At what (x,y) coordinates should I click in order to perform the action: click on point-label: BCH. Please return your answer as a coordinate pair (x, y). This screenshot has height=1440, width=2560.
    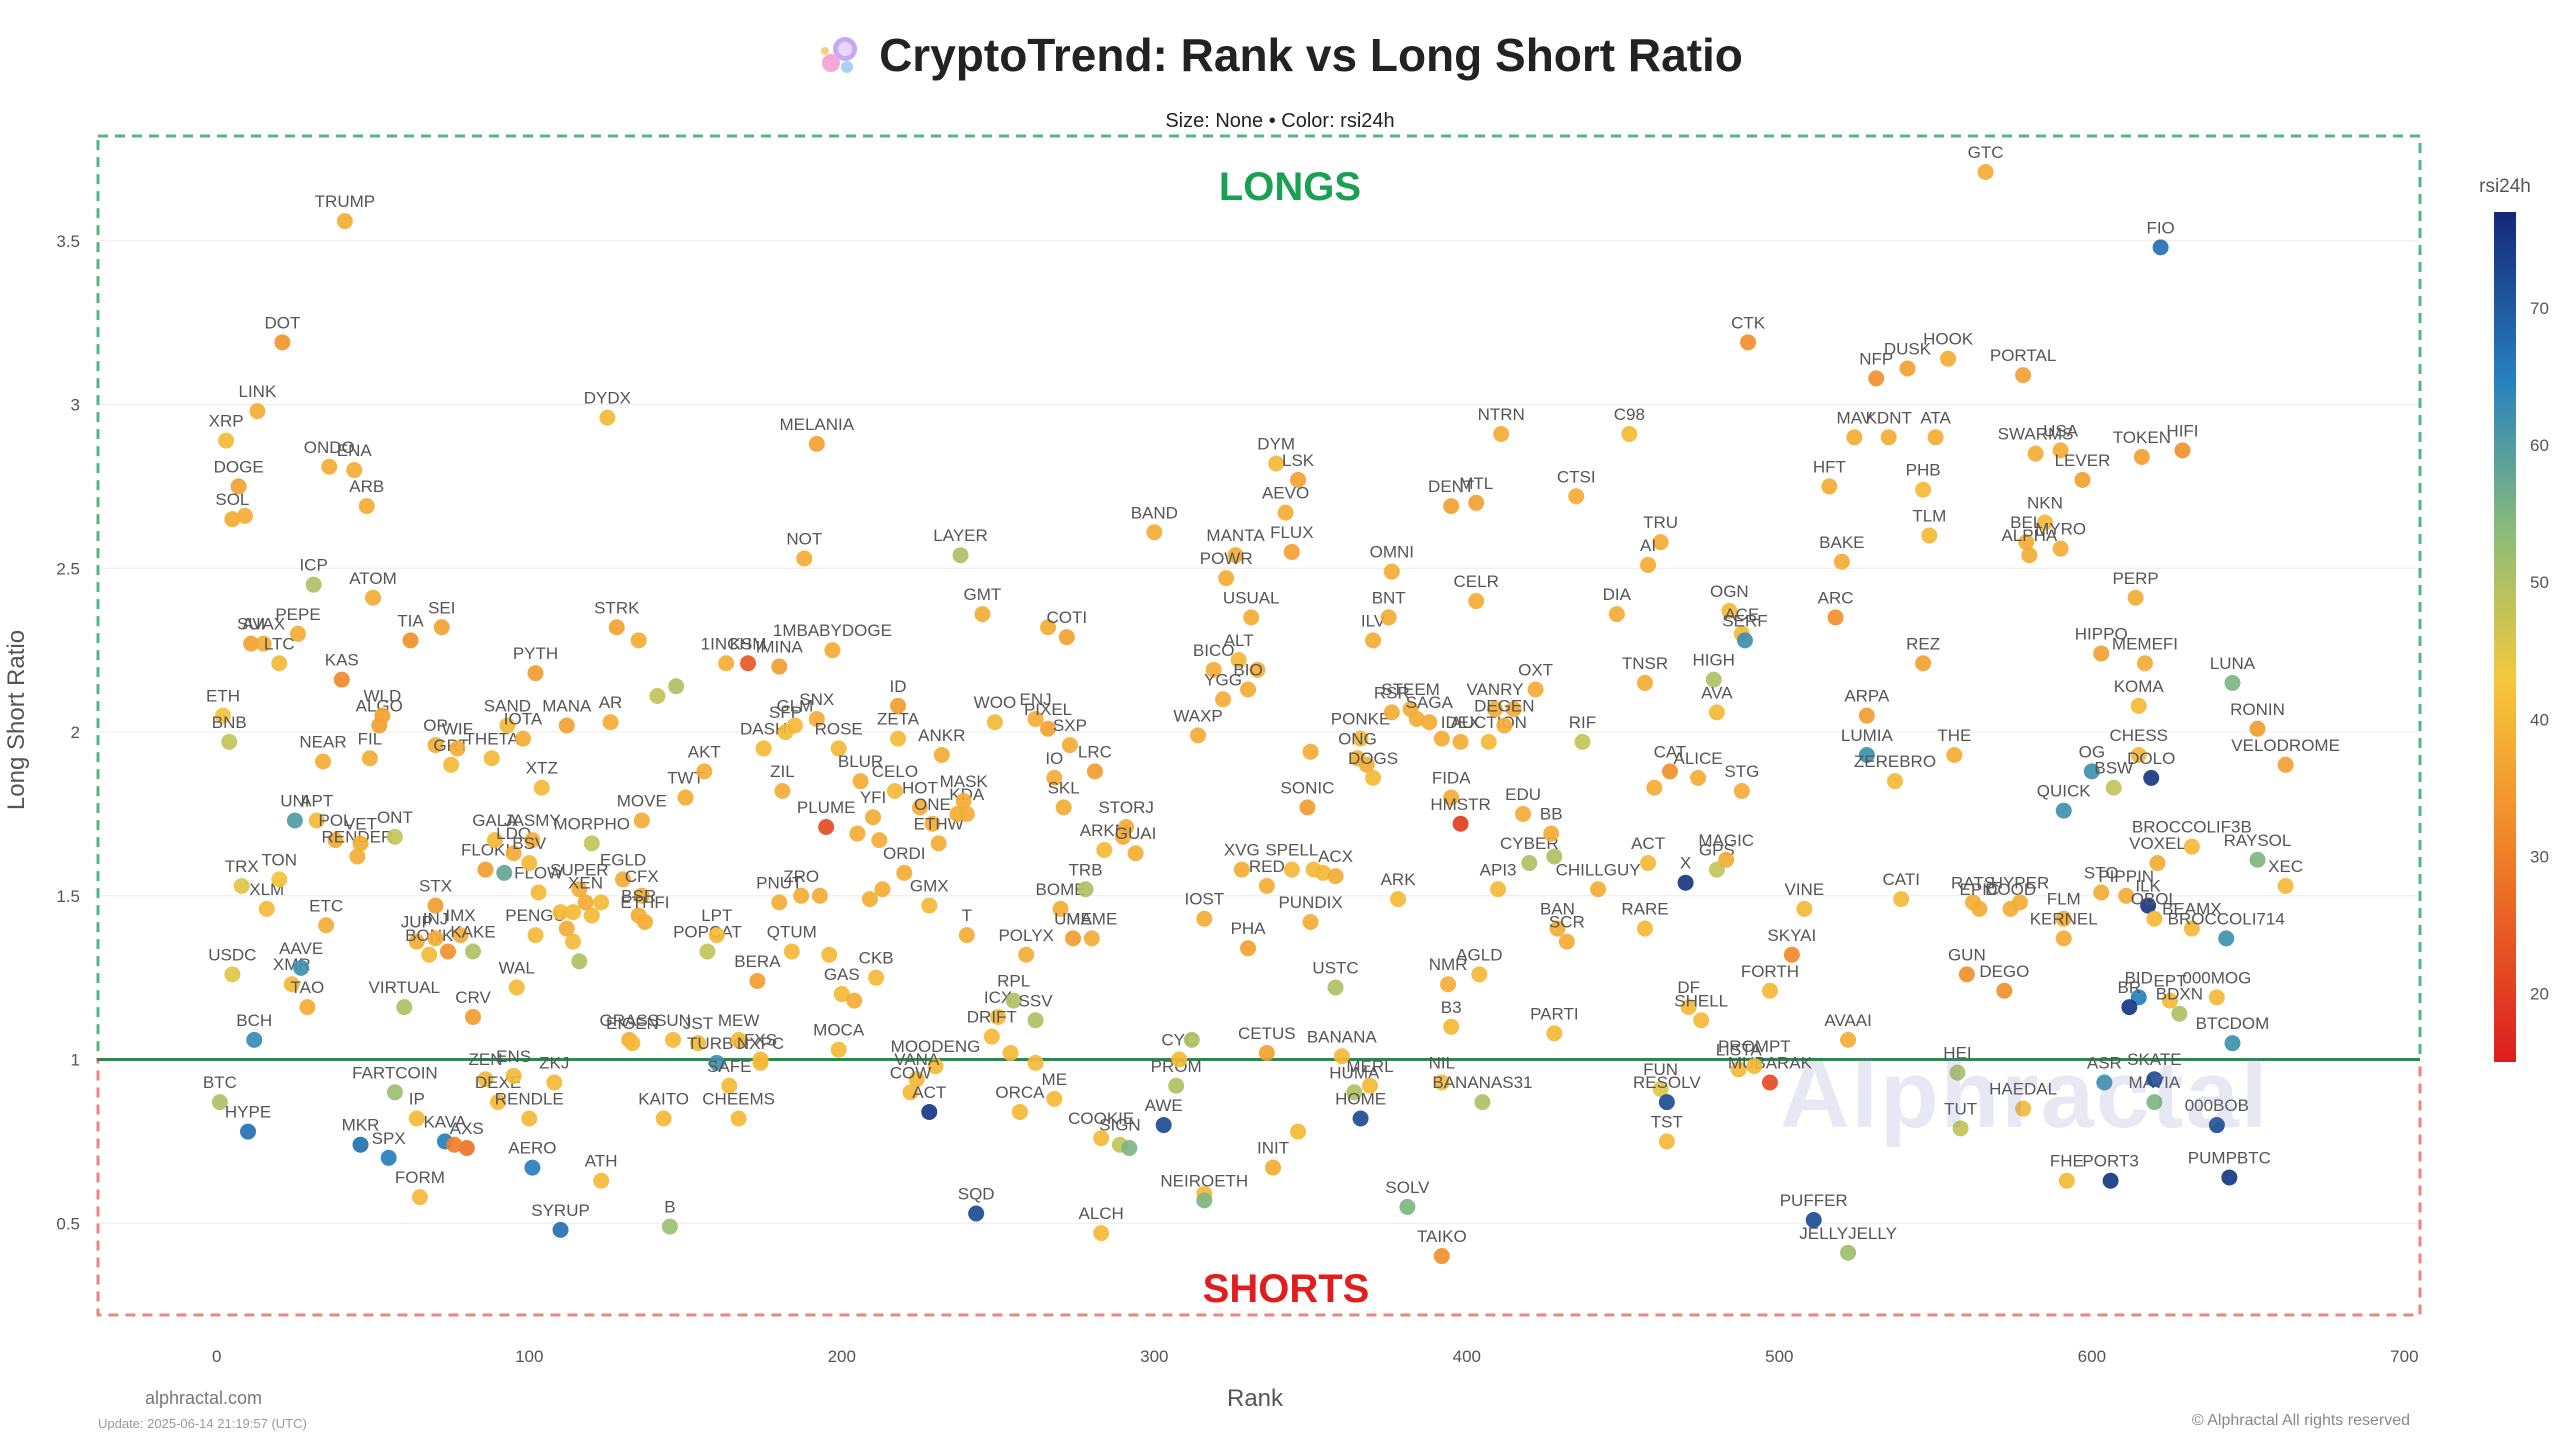
    Looking at the image, I should click on (254, 1020).